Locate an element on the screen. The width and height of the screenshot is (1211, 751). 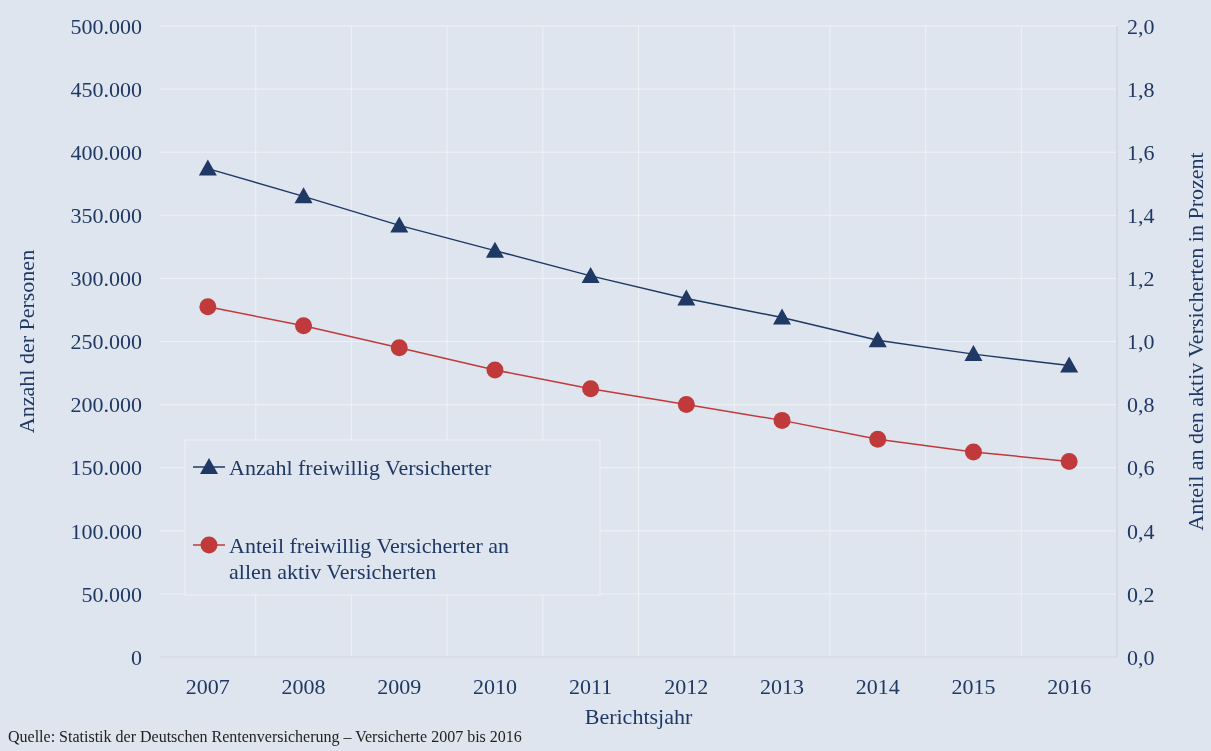
source-note: Quelle: Statistik der Deutschen Rentenversicherung – Versicherte 2007 bis 2016 is located at coordinates (265, 737).